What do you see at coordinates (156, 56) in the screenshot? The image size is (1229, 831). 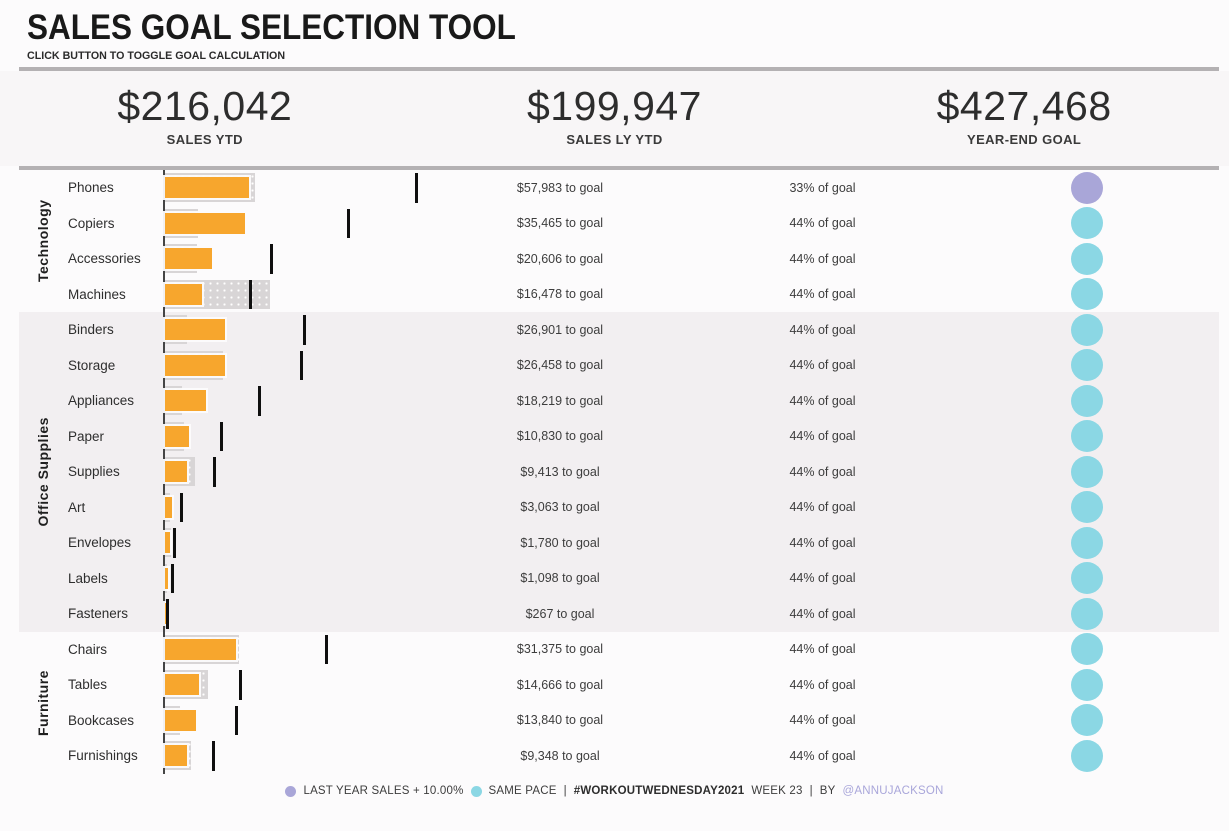 I see `page-subtitle: CLICK BUTTON TO TOGGLE GOAL CALCULATION` at bounding box center [156, 56].